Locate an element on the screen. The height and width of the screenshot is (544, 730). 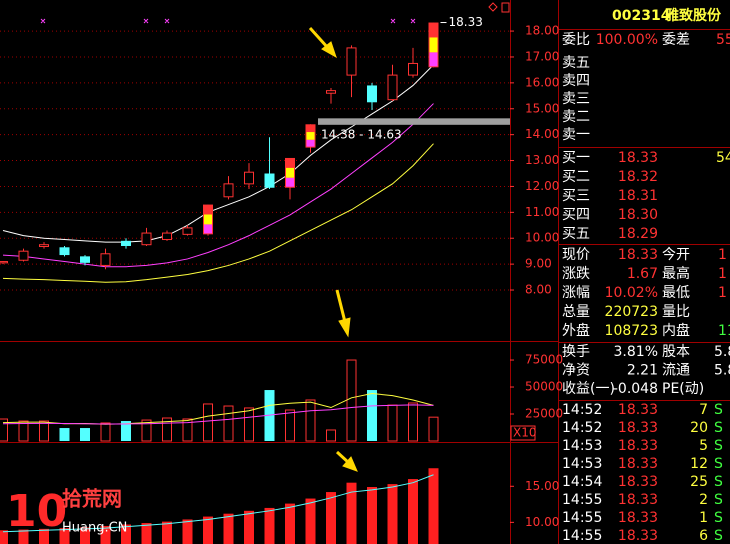
y-tick-label: 10.00 is located at coordinates (542, 522).